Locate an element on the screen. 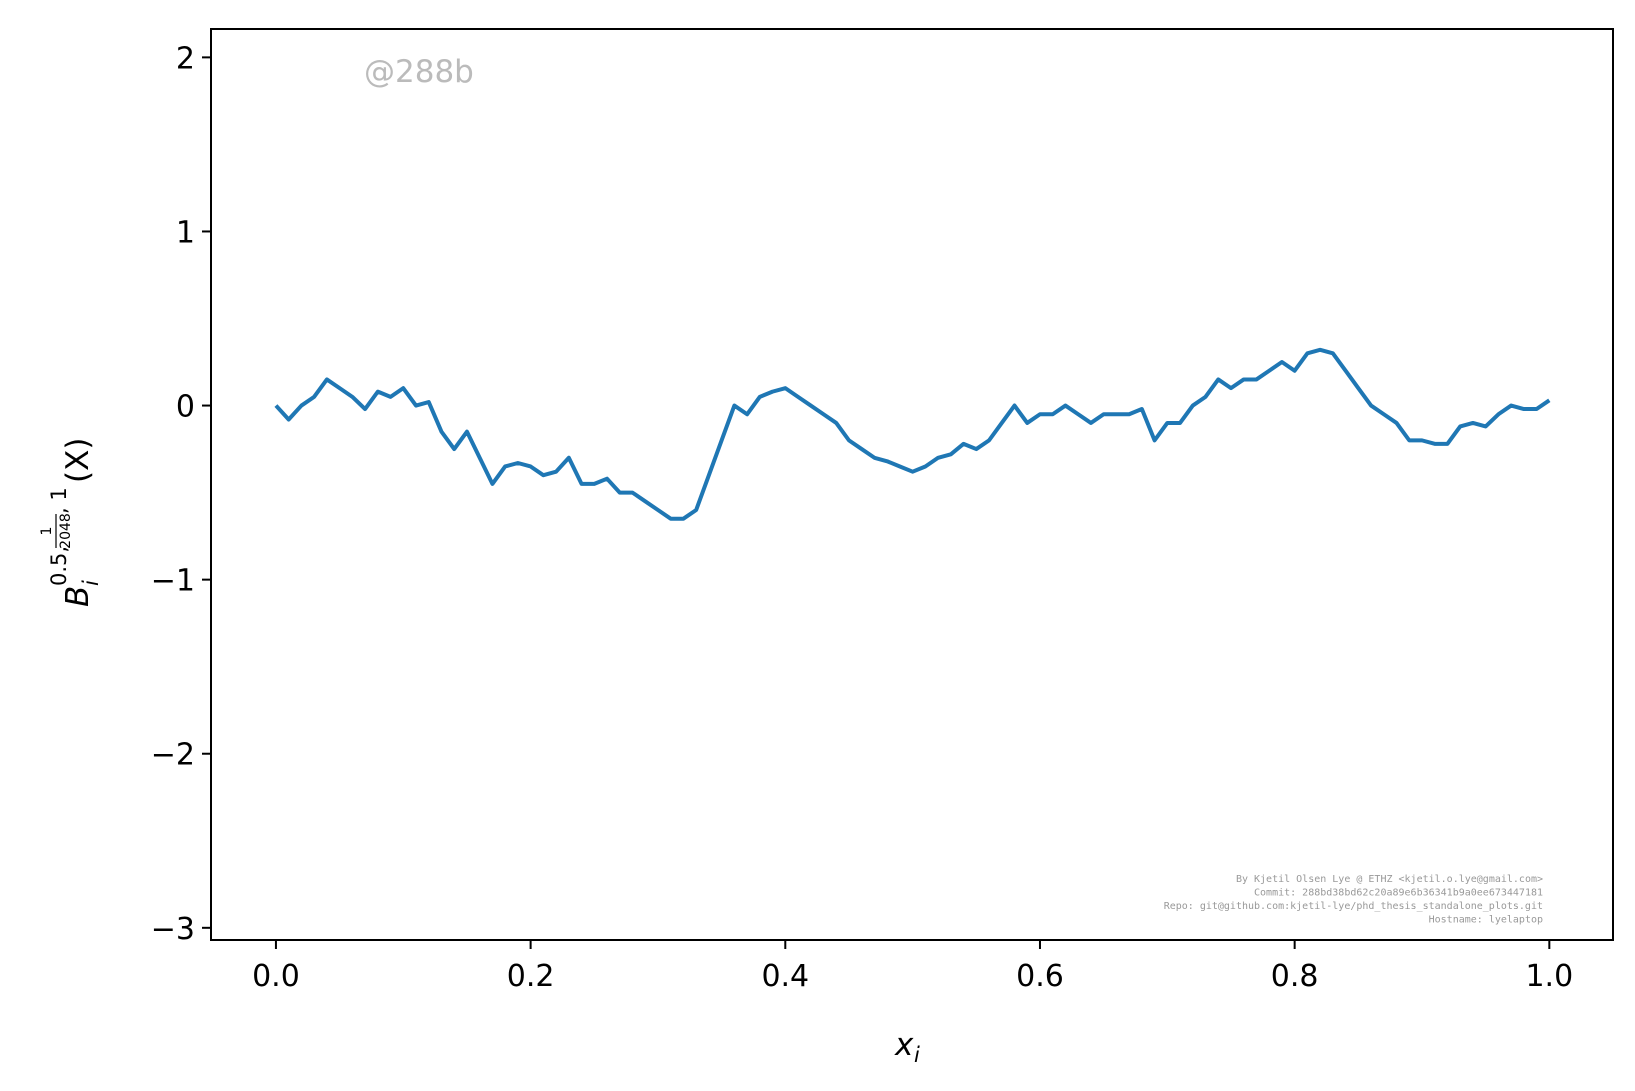  y-label-sub: i is located at coordinates (91, 583).